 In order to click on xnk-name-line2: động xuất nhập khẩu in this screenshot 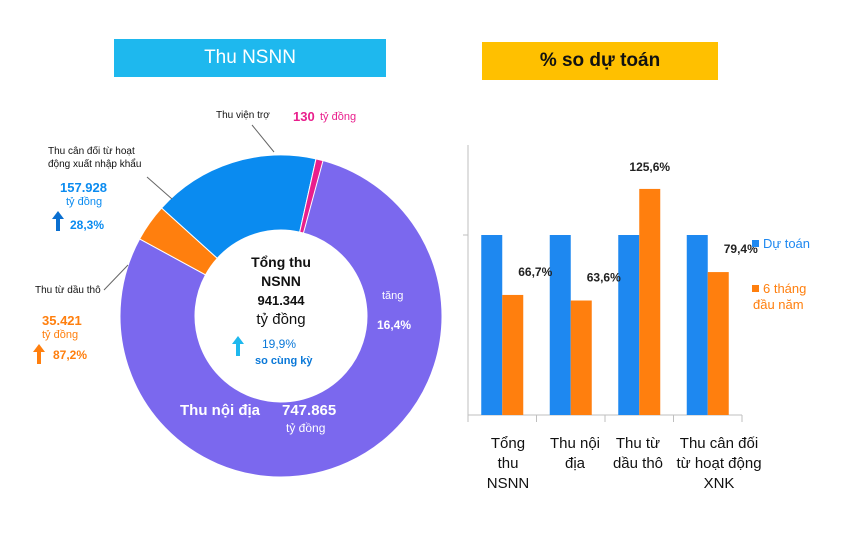, I will do `click(95, 164)`.